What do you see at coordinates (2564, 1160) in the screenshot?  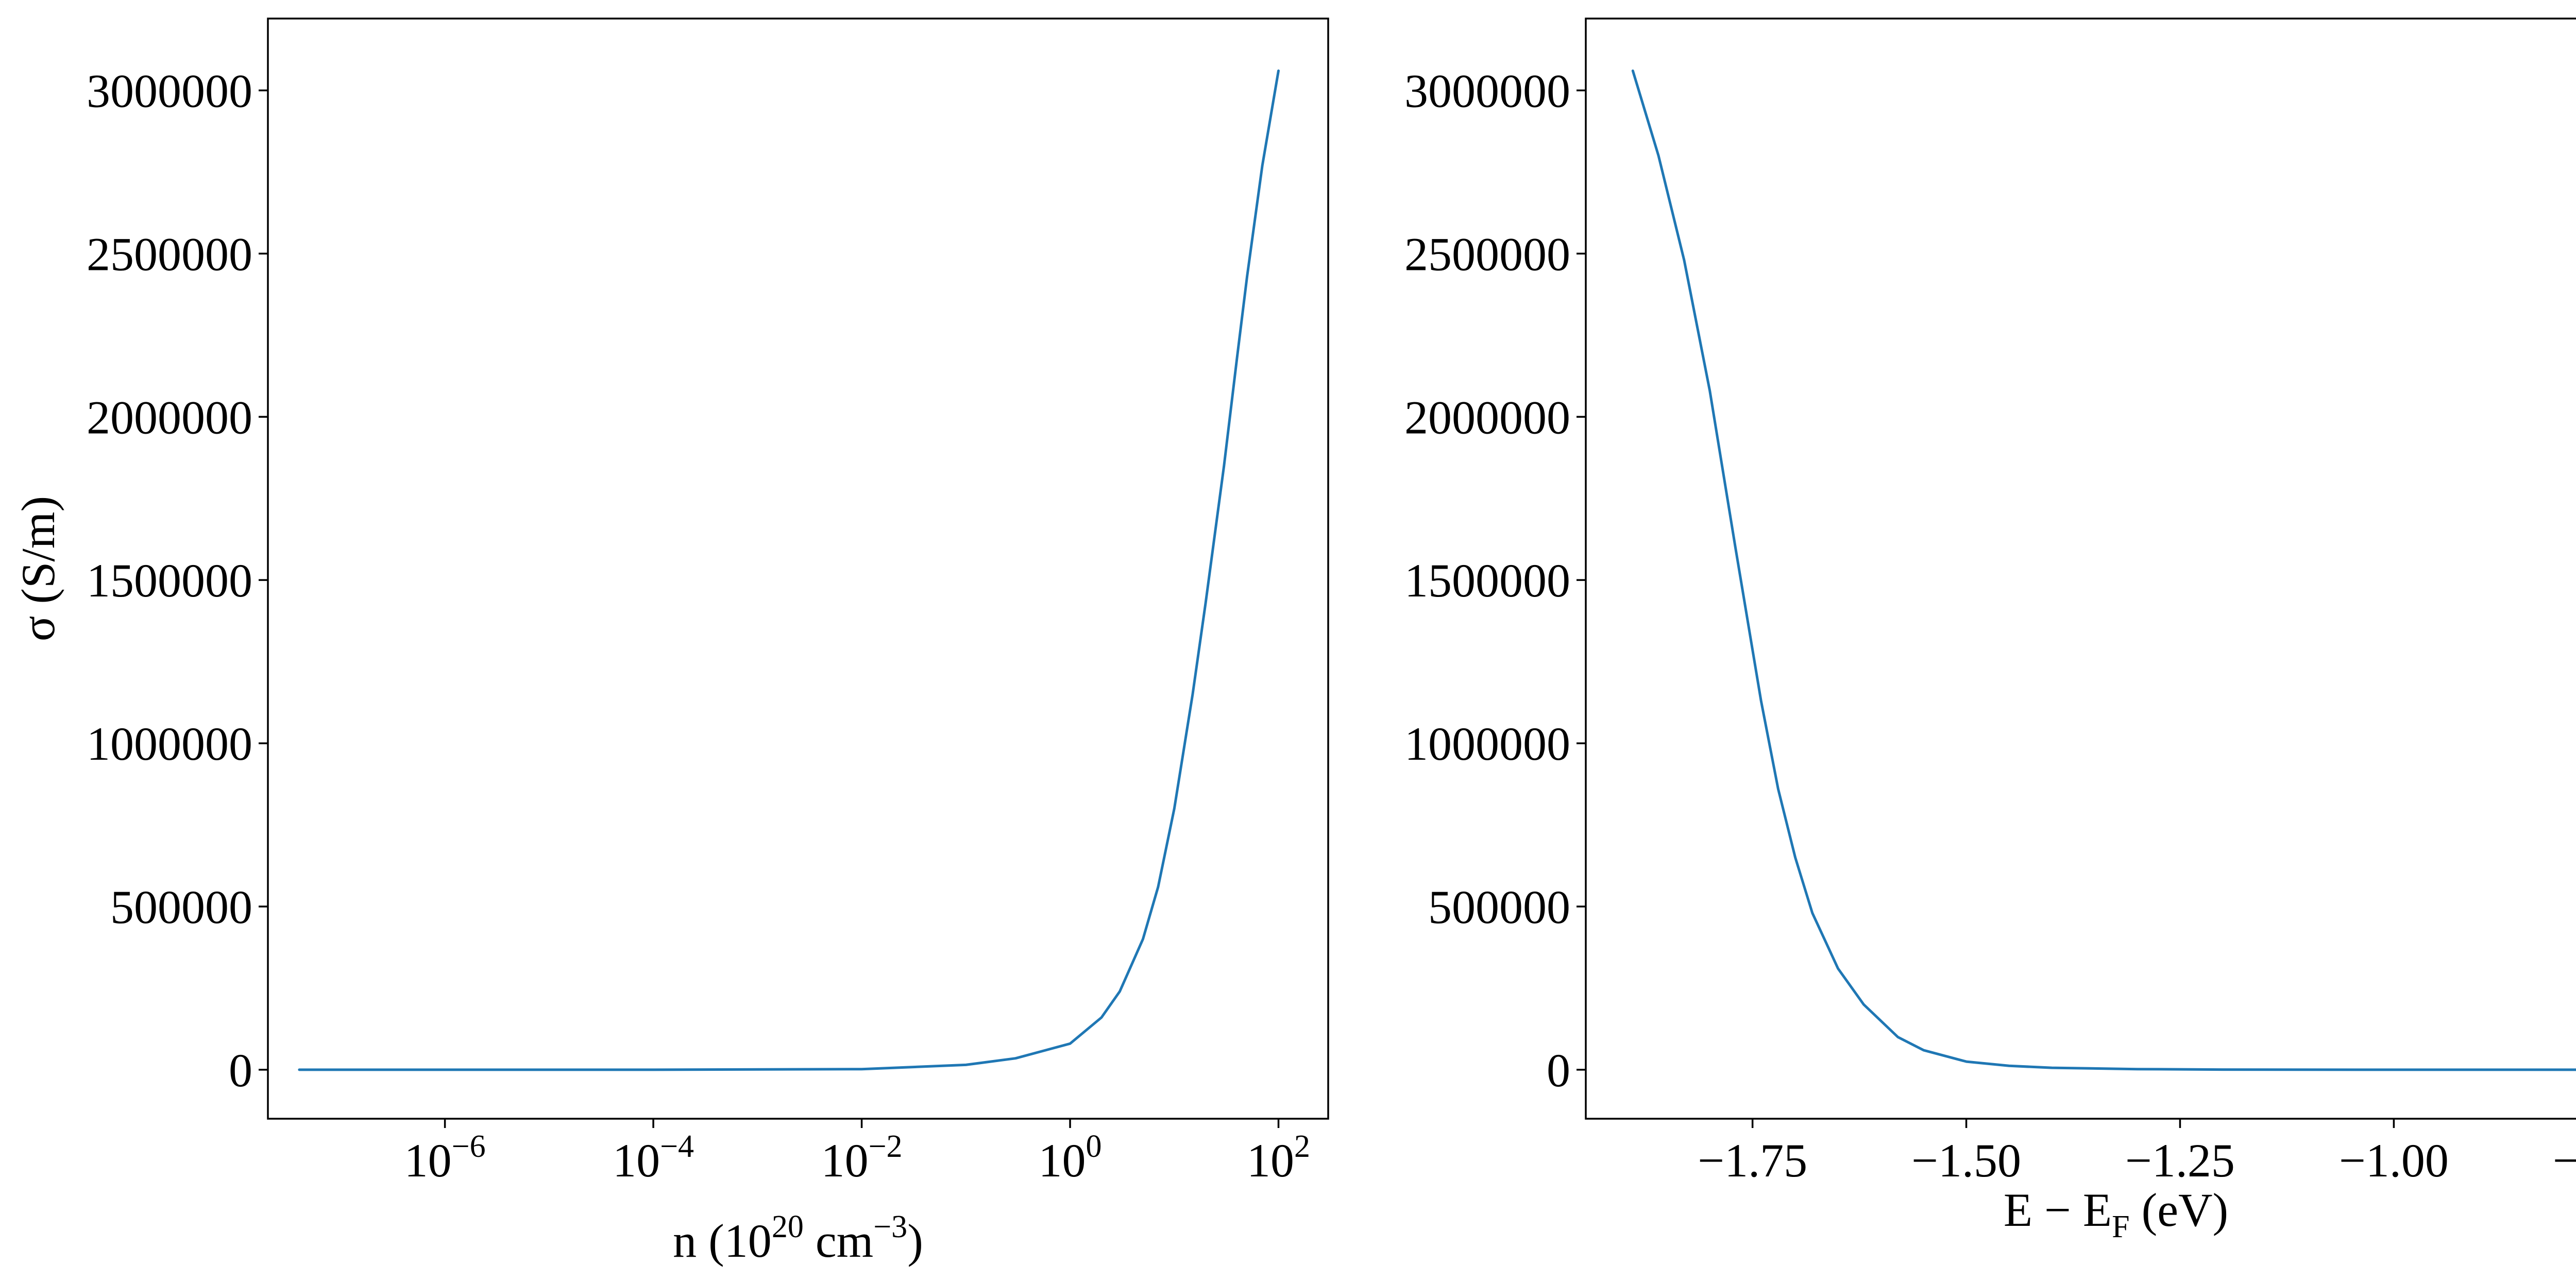 I see `x-tick-label: −0.75` at bounding box center [2564, 1160].